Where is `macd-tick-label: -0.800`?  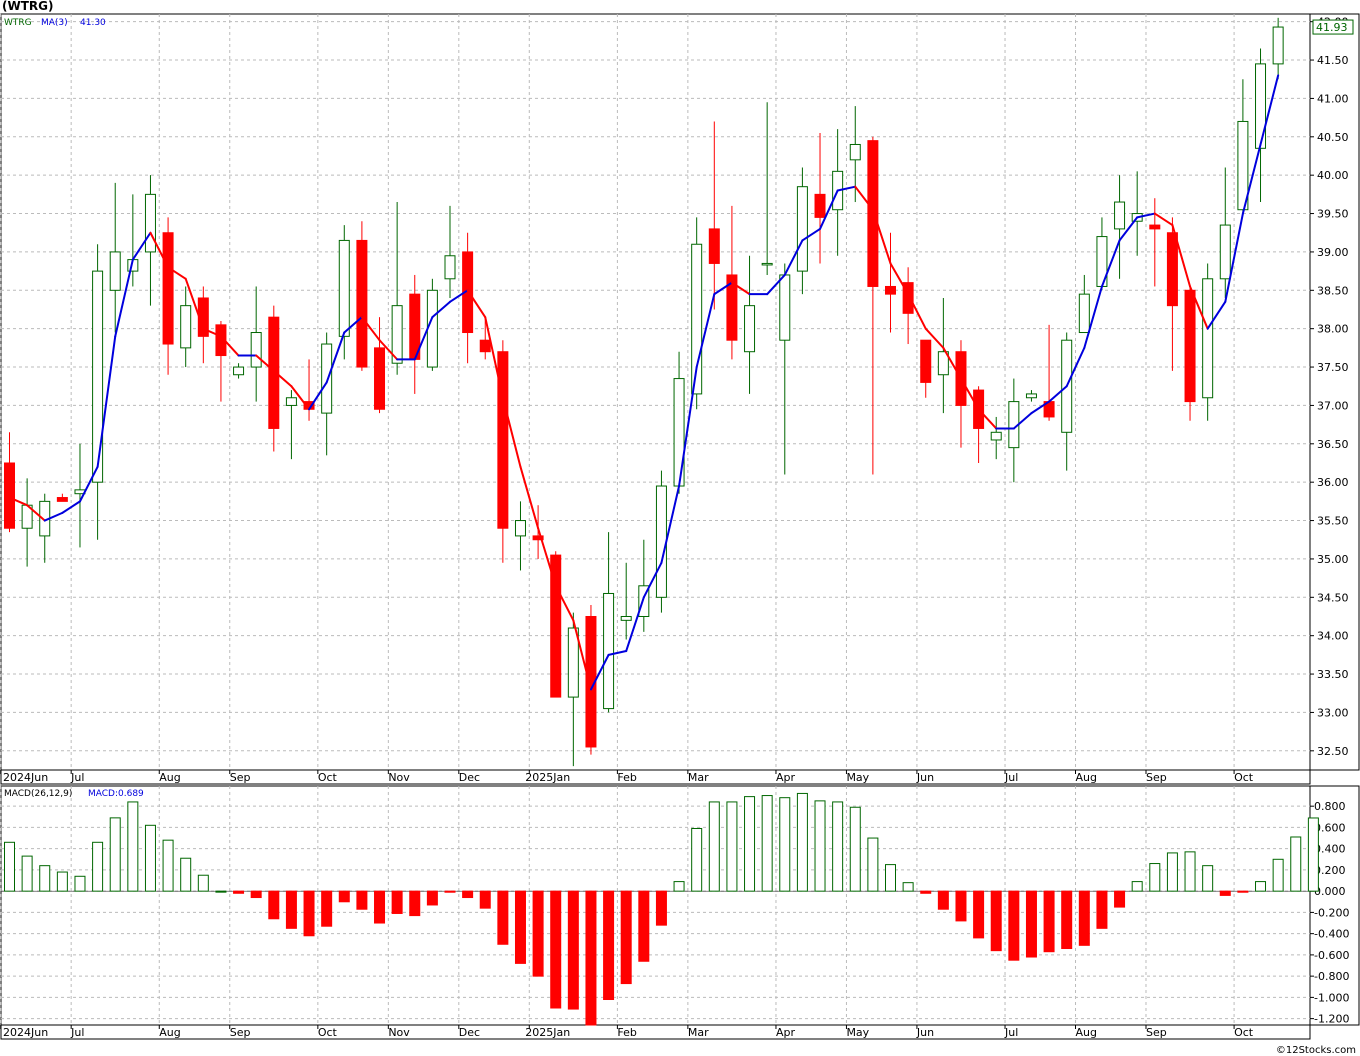 macd-tick-label: -0.800 is located at coordinates (1331, 976).